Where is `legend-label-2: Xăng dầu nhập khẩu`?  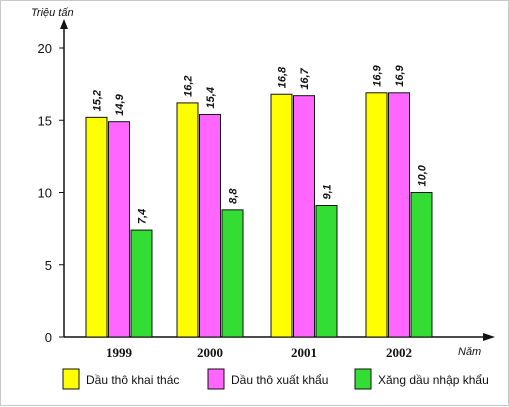 legend-label-2: Xăng dầu nhập khẩu is located at coordinates (433, 380).